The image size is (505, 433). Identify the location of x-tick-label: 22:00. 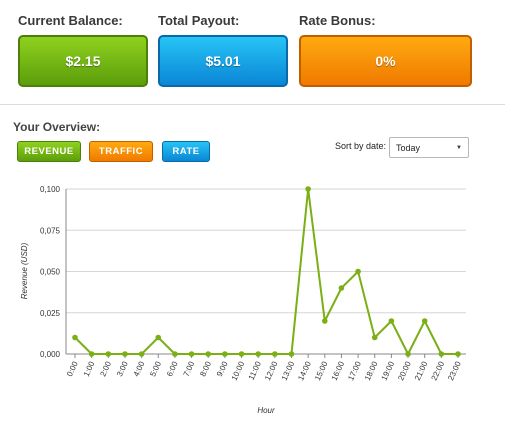
(438, 371).